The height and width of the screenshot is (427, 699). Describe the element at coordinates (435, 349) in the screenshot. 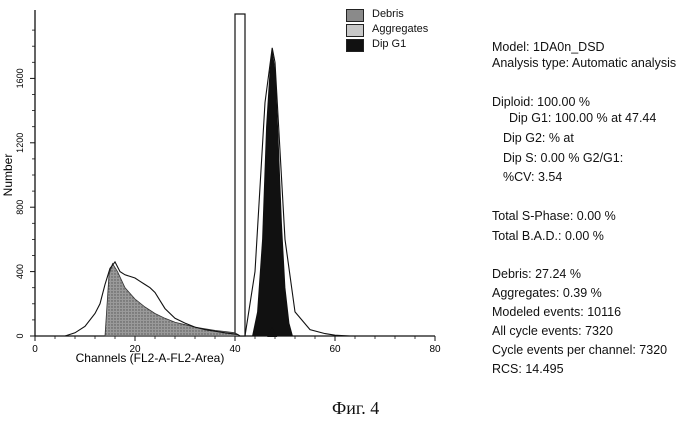

I see `x-tick-label-80: 80` at that location.